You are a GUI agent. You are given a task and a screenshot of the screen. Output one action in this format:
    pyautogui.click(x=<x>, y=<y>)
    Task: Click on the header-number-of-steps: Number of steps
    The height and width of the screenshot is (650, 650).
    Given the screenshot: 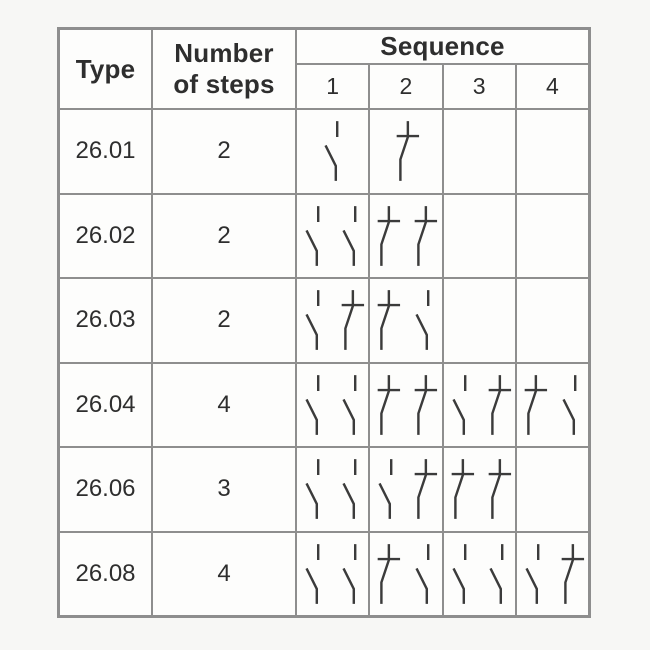 What is the action you would take?
    pyautogui.click(x=224, y=69)
    